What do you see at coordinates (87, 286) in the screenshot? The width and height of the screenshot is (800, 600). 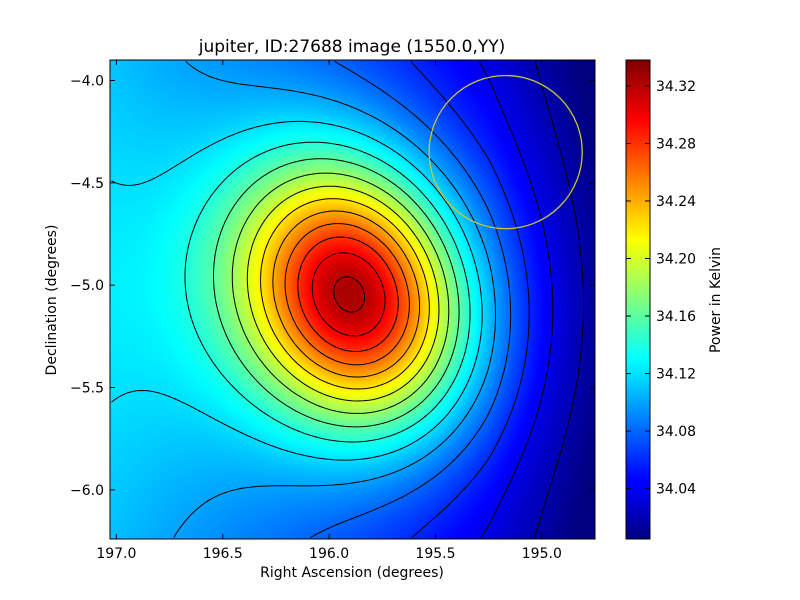 I see `y-tick-label: −5.0` at bounding box center [87, 286].